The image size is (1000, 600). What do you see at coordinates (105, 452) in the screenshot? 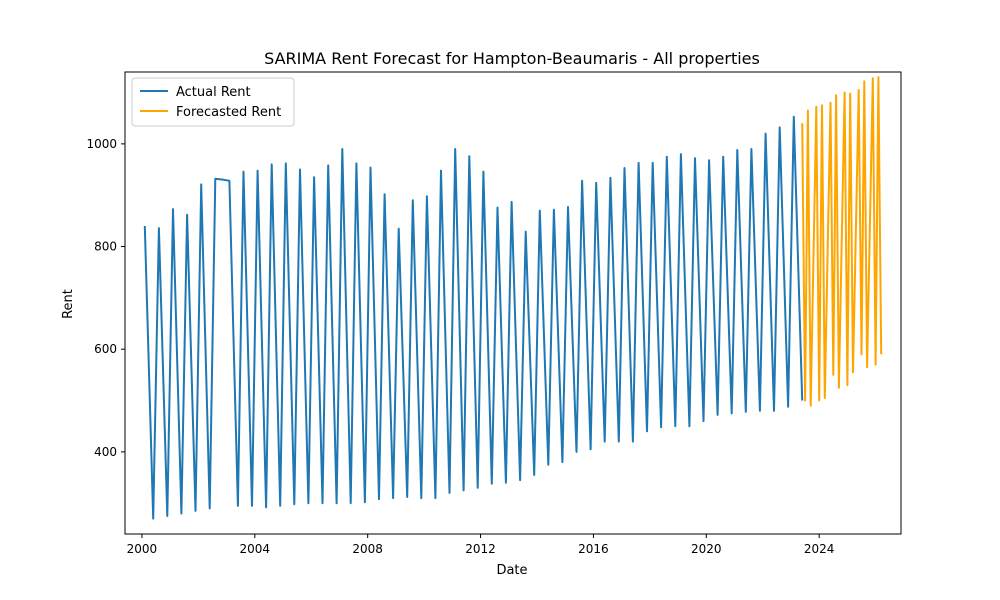
I see `y-tick-label: 400` at bounding box center [105, 452].